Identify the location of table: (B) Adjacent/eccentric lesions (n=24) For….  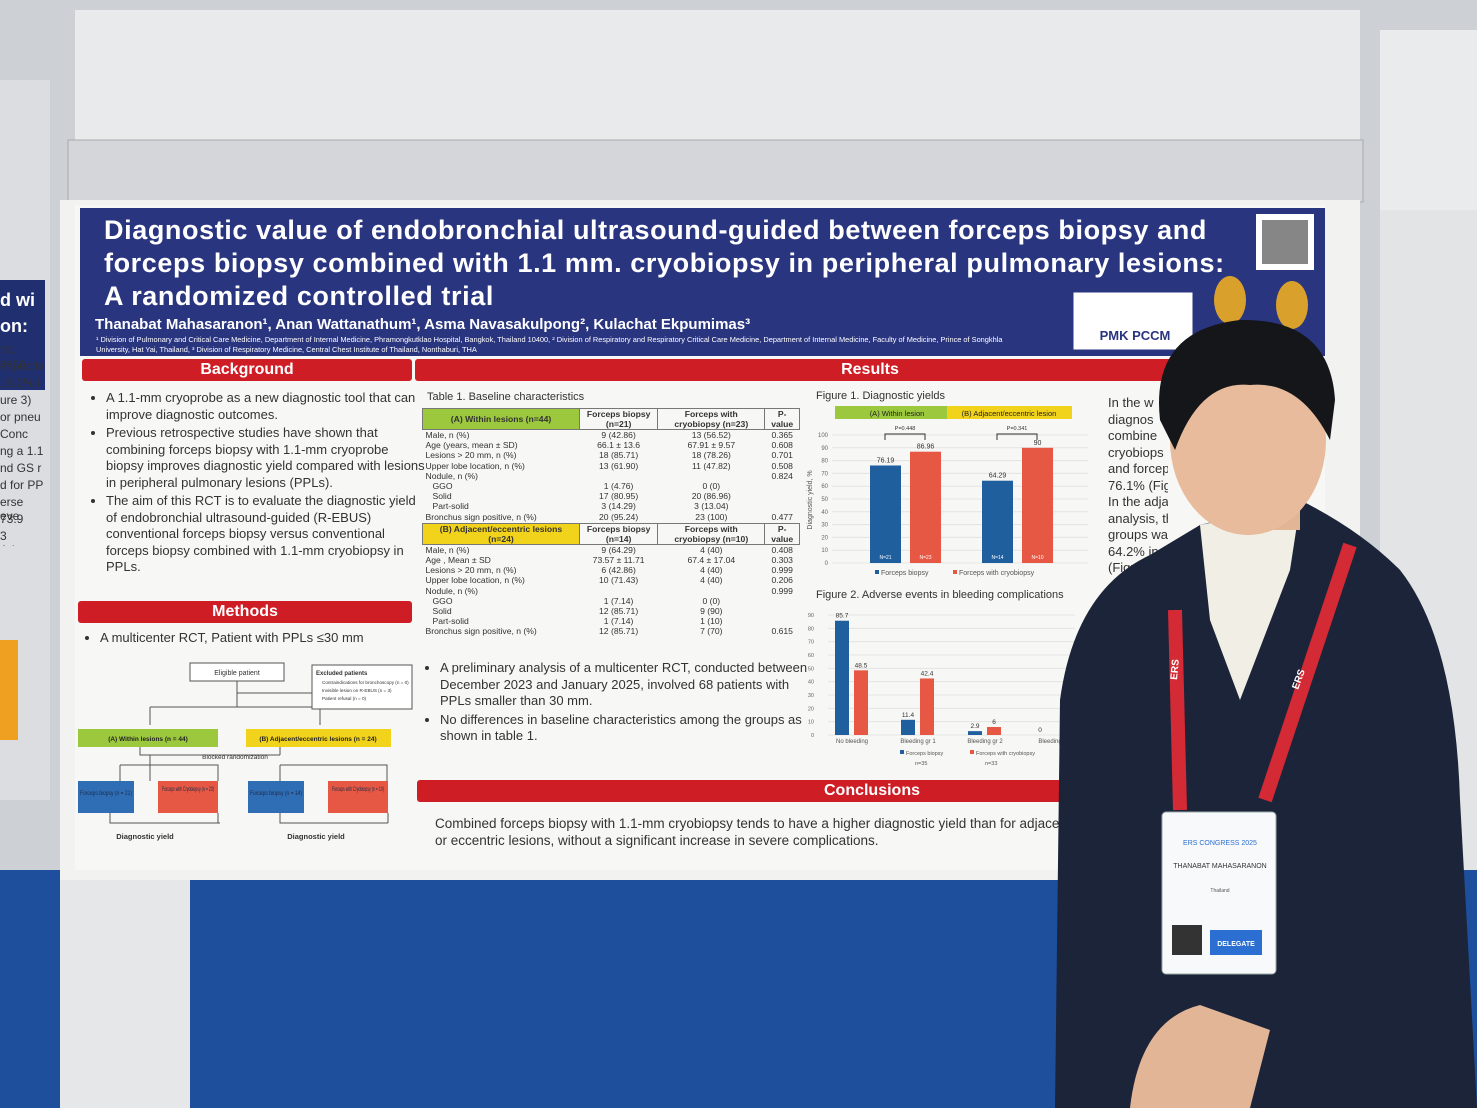
(611, 579).